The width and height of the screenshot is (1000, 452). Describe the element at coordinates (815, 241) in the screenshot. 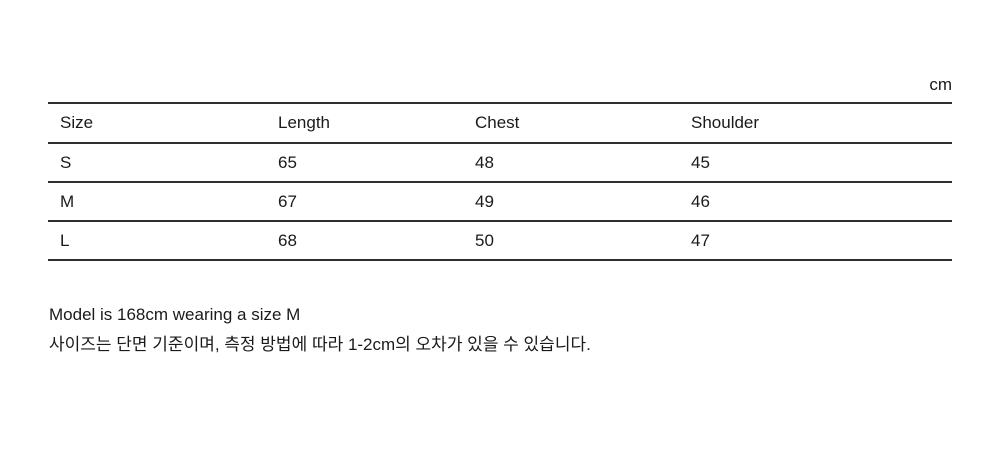

I see `cell-shoulder: 47` at that location.